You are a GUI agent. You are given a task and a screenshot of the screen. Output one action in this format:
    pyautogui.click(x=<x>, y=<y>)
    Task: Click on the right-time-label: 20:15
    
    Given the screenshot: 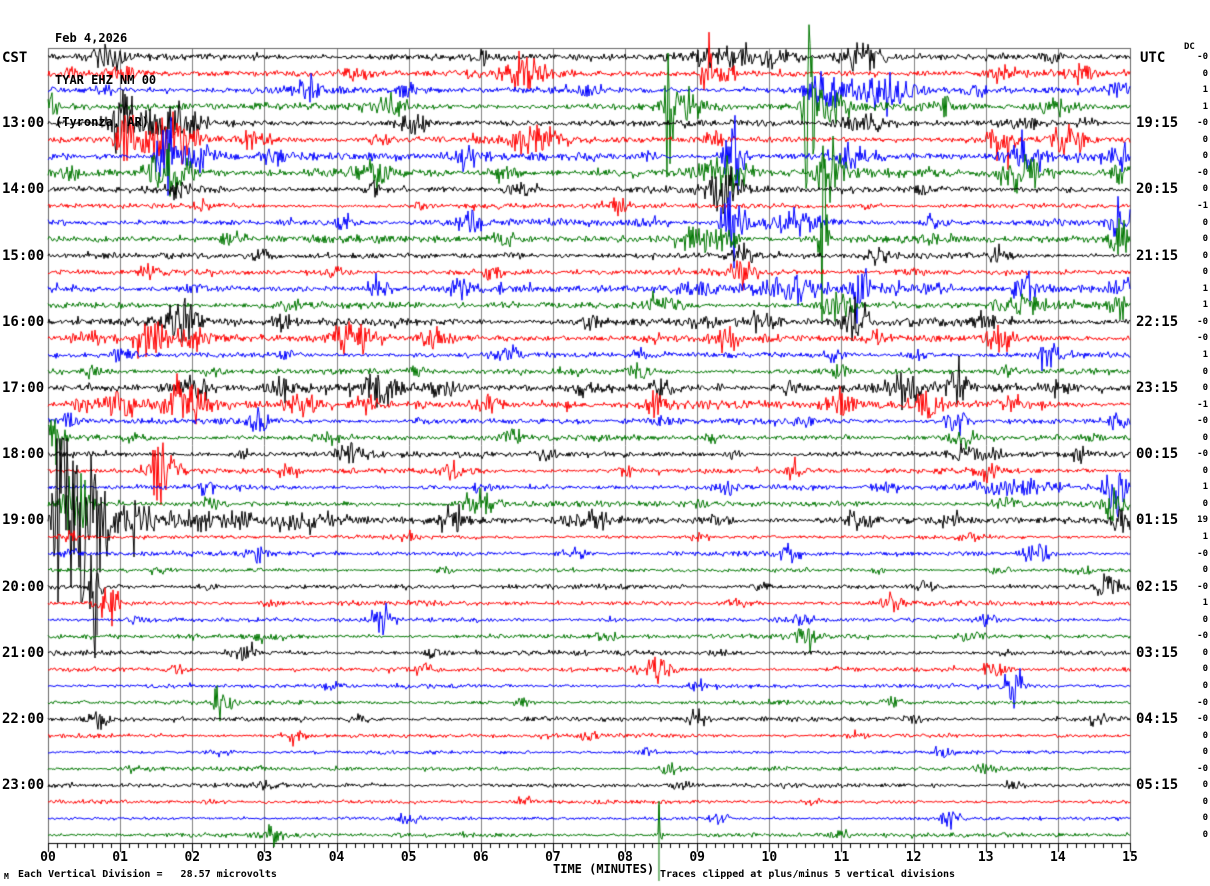 What is the action you would take?
    pyautogui.click(x=1157, y=189)
    